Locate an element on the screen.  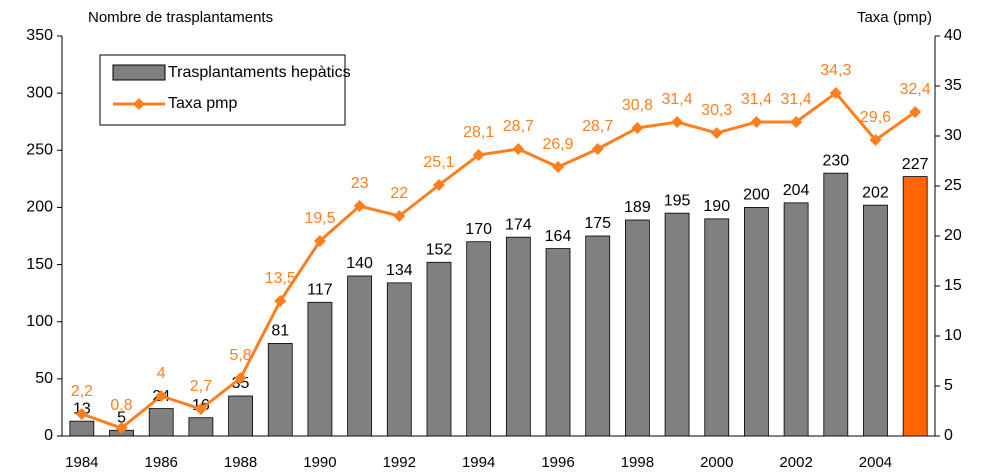
legend: Trasplantaments hepàtics Taxa pmp is located at coordinates (225, 90).